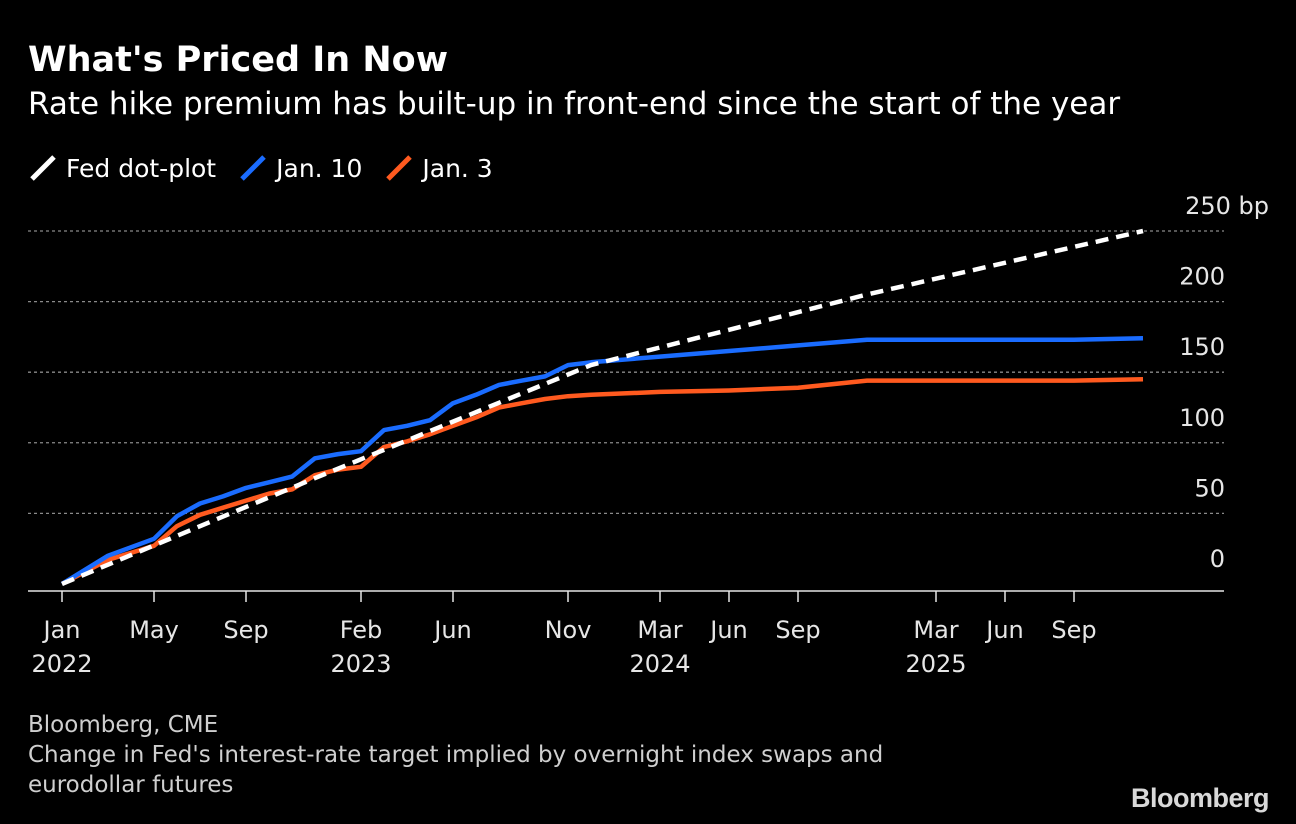  I want to click on x-tick-label: Jan, so click(61, 630).